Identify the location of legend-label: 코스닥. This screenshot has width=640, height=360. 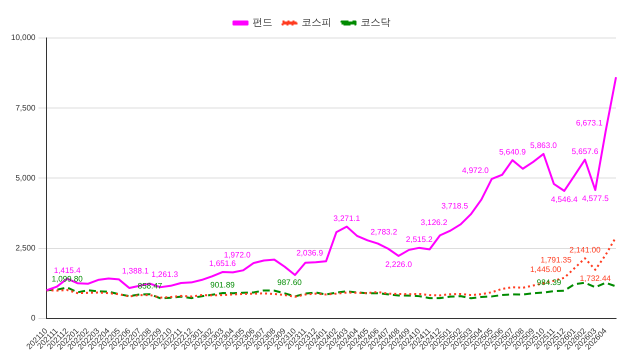
(375, 23).